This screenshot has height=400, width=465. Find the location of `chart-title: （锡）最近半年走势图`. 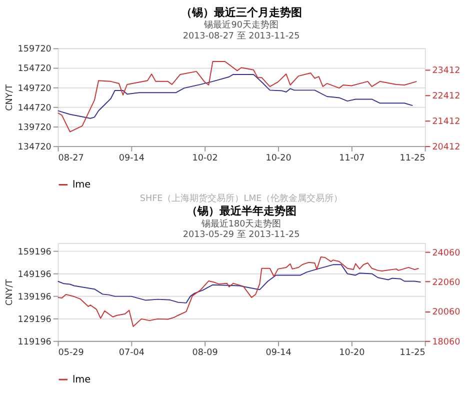

chart-title: （锡）最近半年走势图 is located at coordinates (241, 211).